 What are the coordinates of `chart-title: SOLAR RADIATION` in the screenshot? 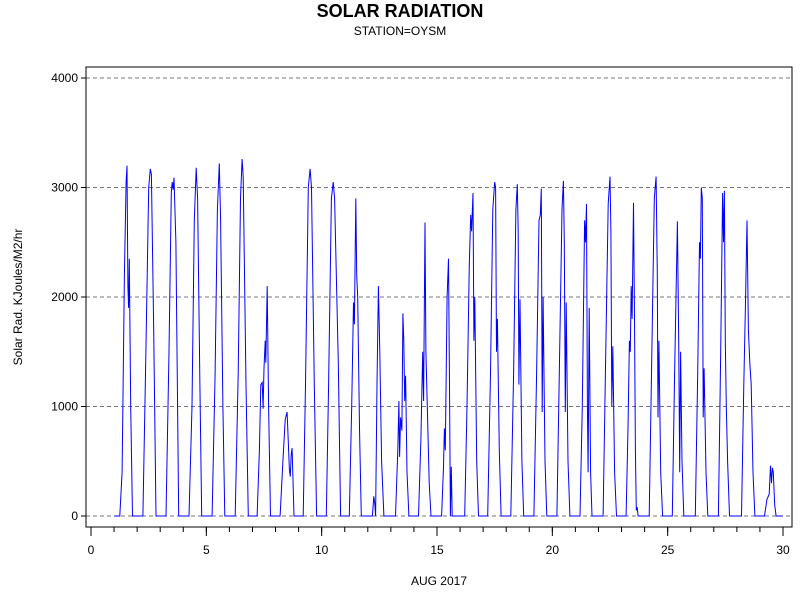 It's located at (400, 11).